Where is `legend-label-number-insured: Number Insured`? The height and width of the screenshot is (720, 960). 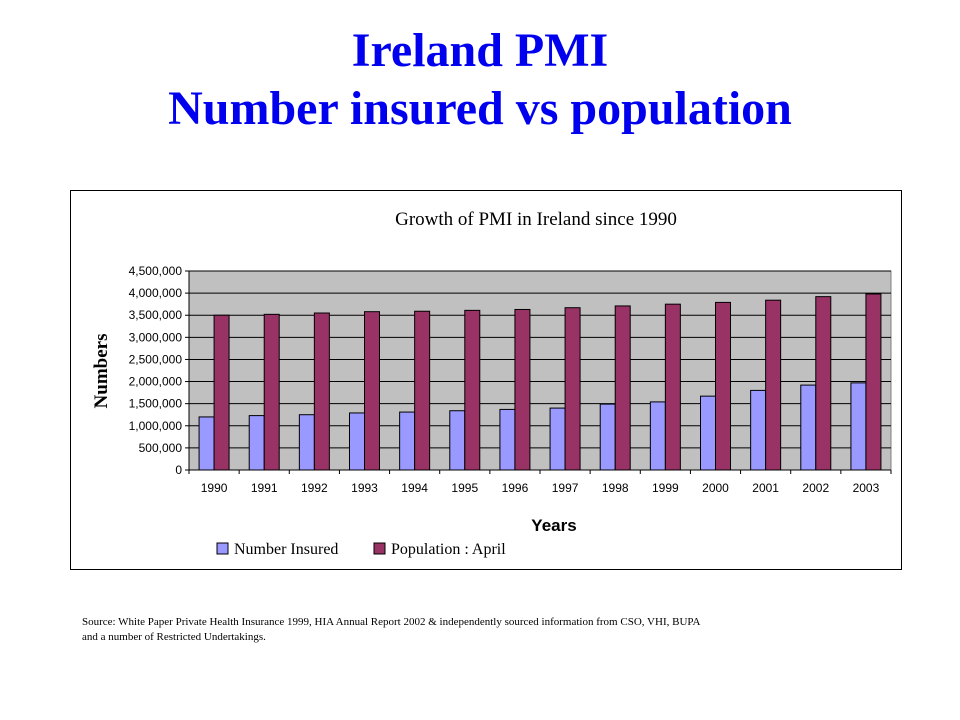
legend-label-number-insured: Number Insured is located at coordinates (286, 549).